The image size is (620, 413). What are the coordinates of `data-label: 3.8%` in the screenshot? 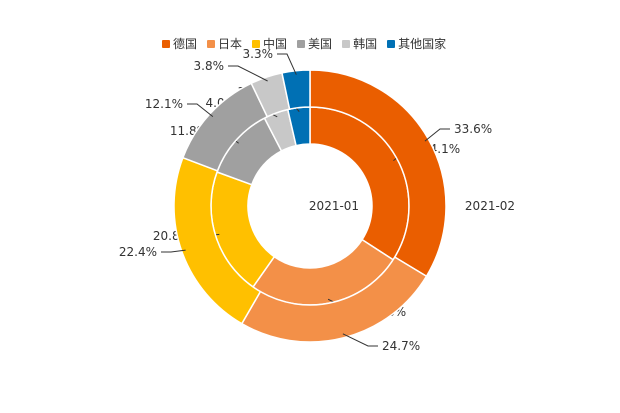 It's located at (209, 66).